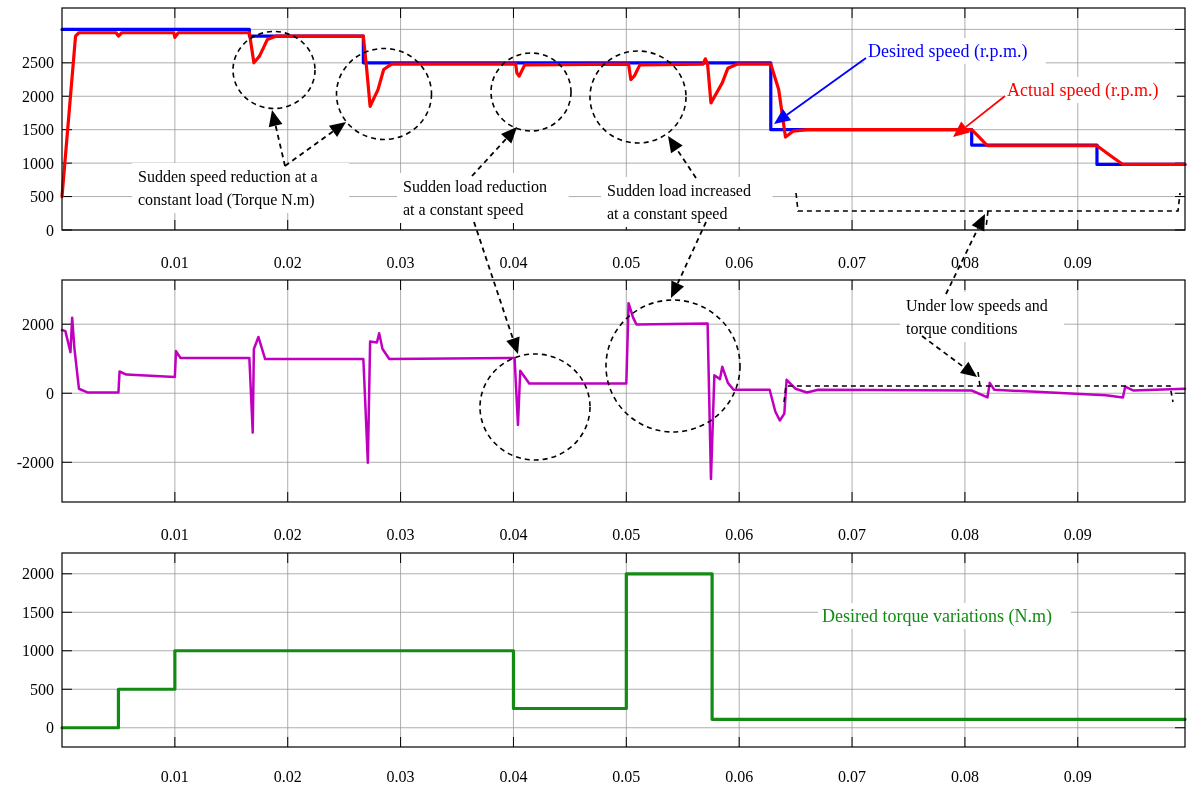  What do you see at coordinates (38, 63) in the screenshot?
I see `y-tick-label: 2500` at bounding box center [38, 63].